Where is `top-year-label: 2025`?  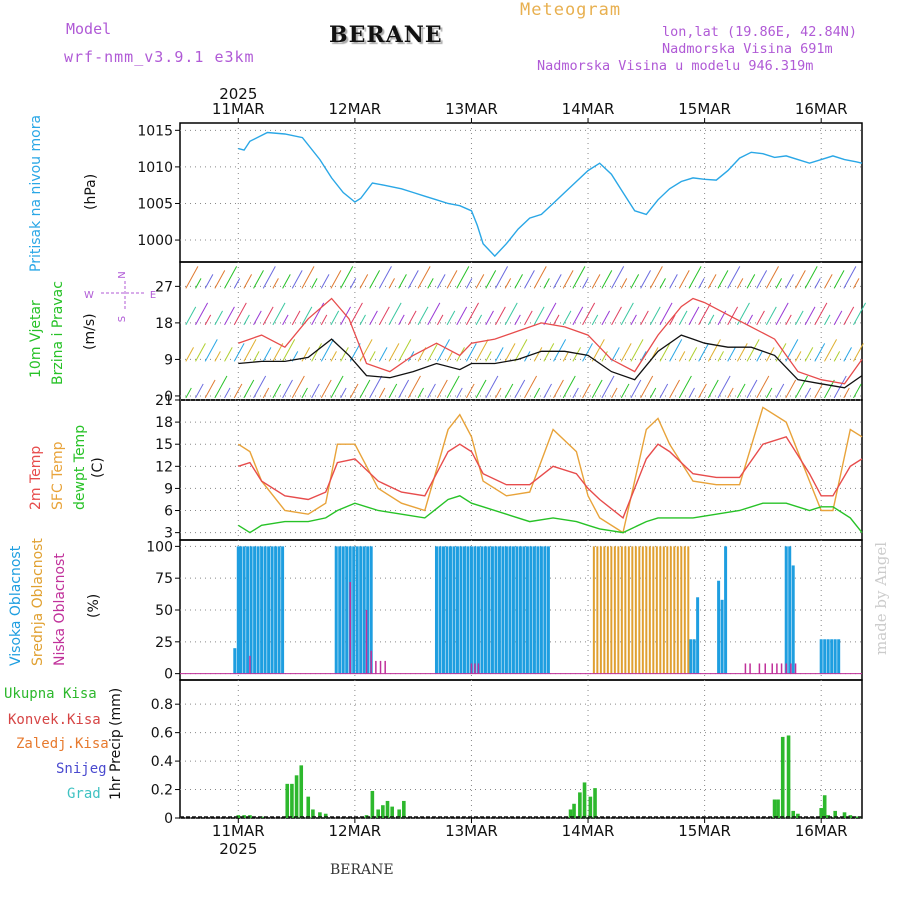 top-year-label: 2025 is located at coordinates (238, 94).